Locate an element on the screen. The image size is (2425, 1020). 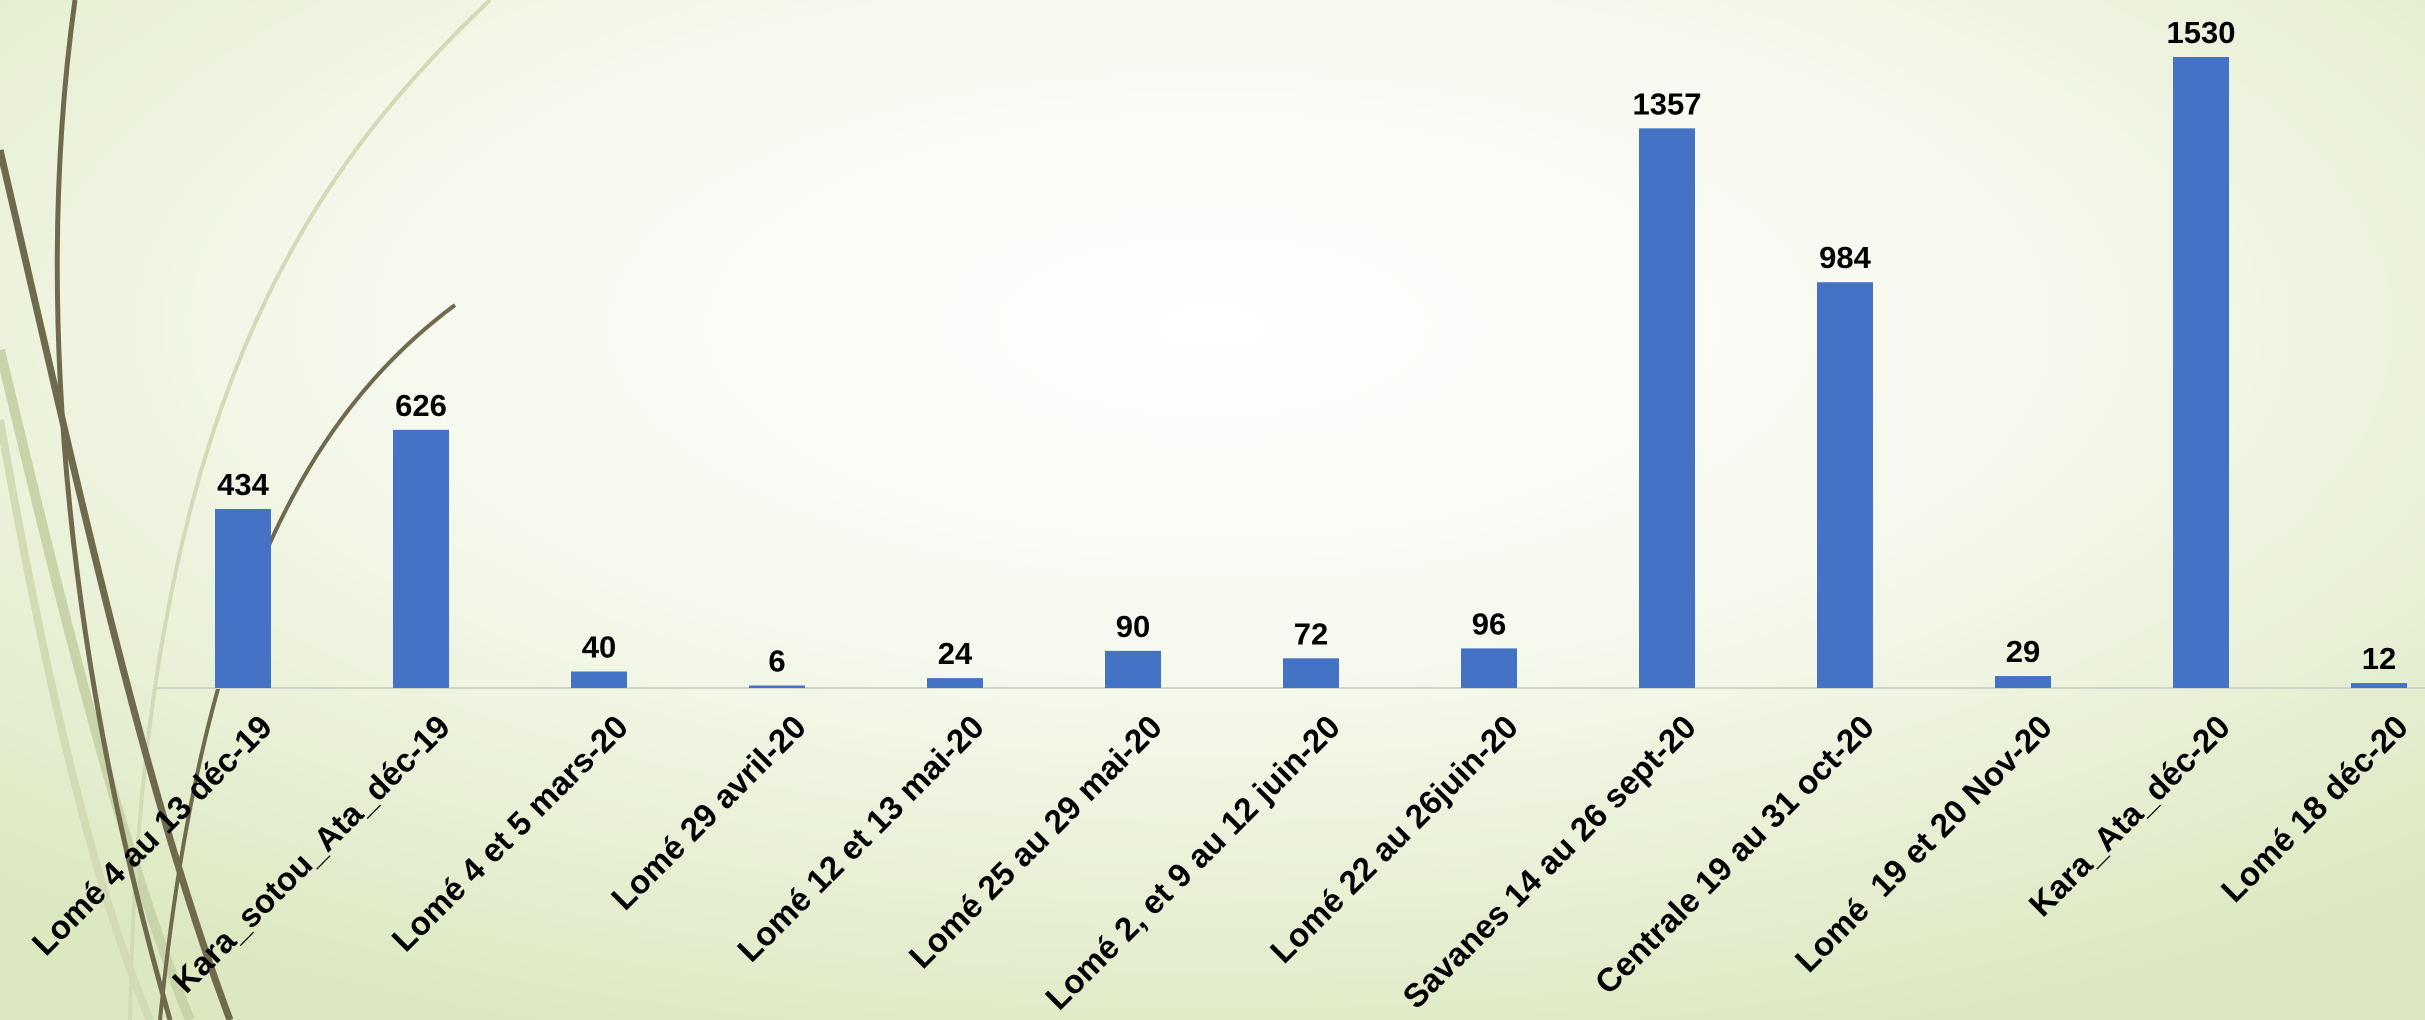
data-label: 1530 is located at coordinates (2201, 32).